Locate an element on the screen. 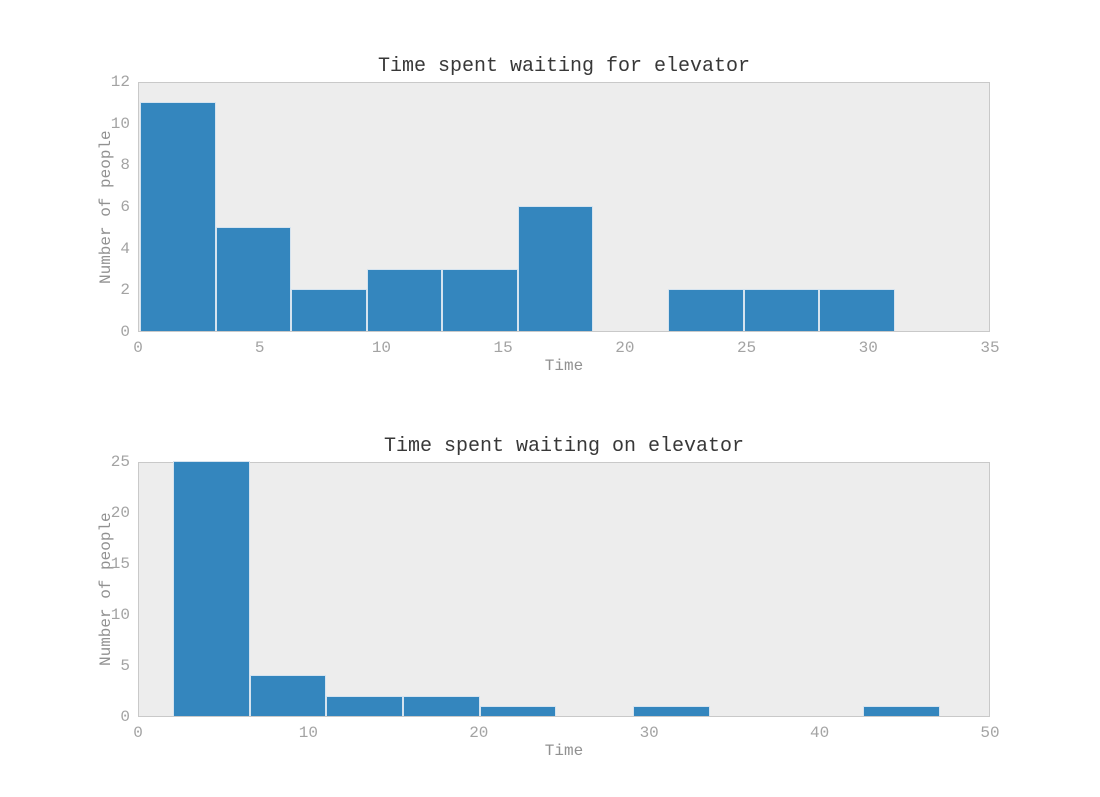 The width and height of the screenshot is (1100, 797). y-tick-label: 6 is located at coordinates (125, 207).